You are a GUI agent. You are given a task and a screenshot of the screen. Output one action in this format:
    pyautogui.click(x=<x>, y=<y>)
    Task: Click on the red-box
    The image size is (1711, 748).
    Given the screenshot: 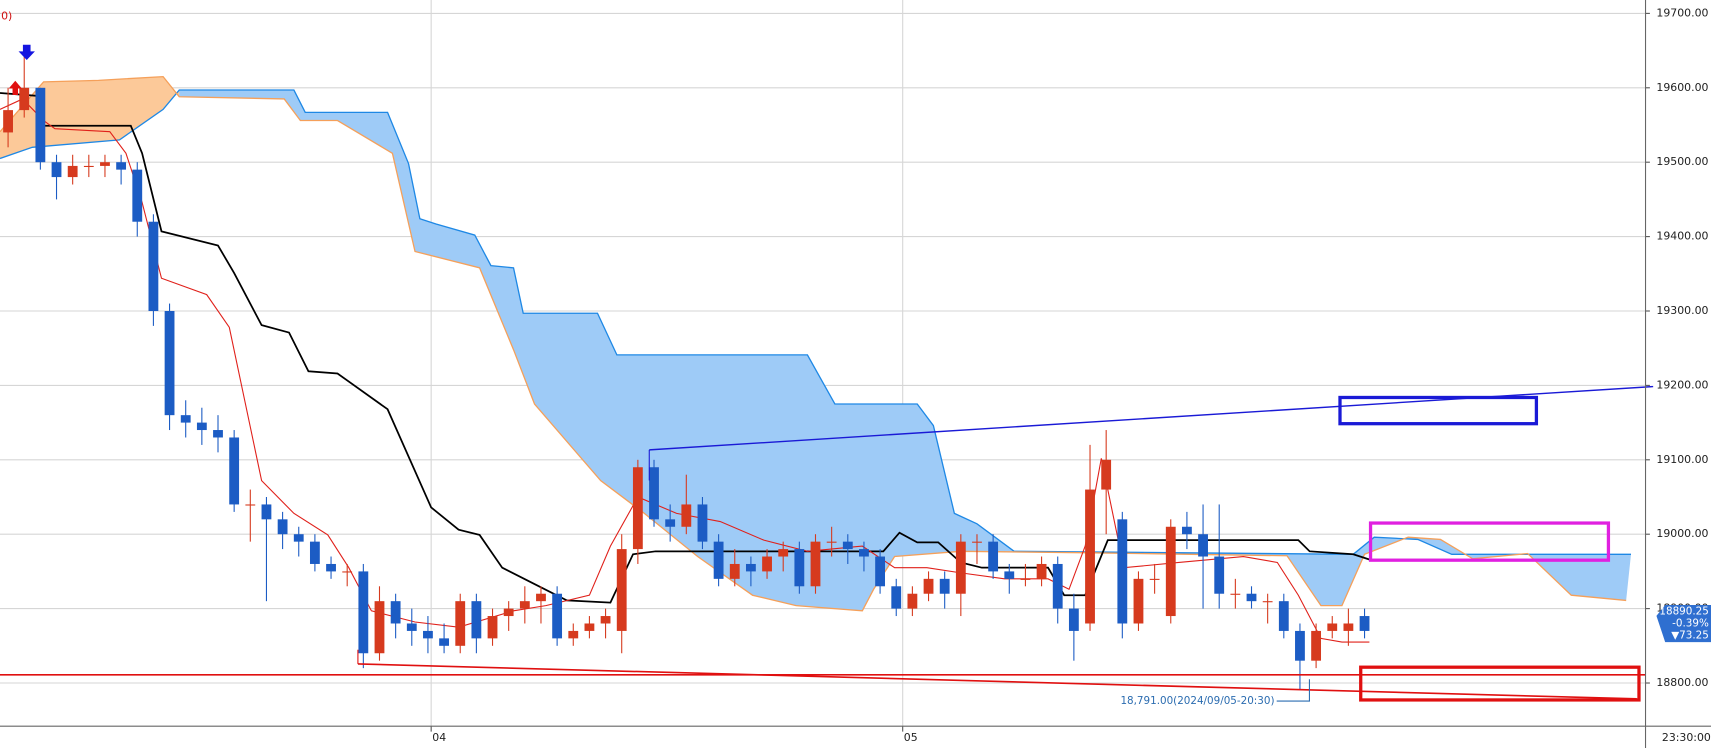 What is the action you would take?
    pyautogui.click(x=1500, y=683)
    